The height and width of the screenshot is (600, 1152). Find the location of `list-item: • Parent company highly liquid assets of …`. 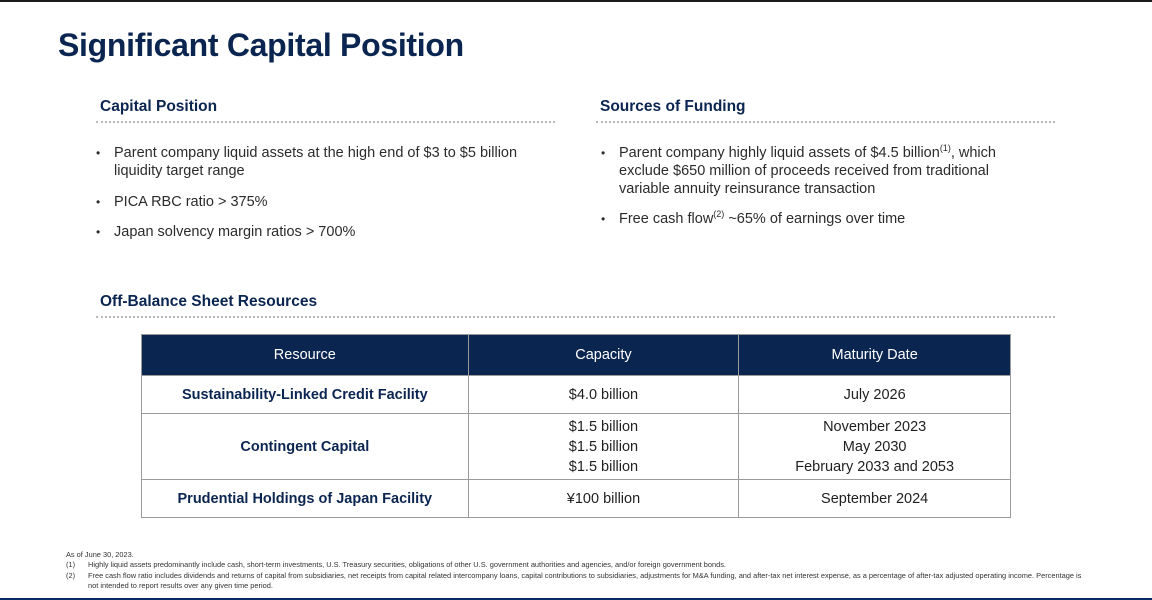

list-item: • Parent company highly liquid assets of … is located at coordinates (798, 170).